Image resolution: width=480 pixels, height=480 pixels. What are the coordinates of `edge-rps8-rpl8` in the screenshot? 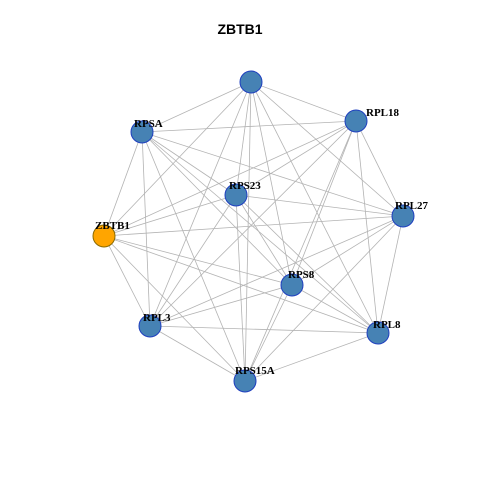 It's located at (335, 309).